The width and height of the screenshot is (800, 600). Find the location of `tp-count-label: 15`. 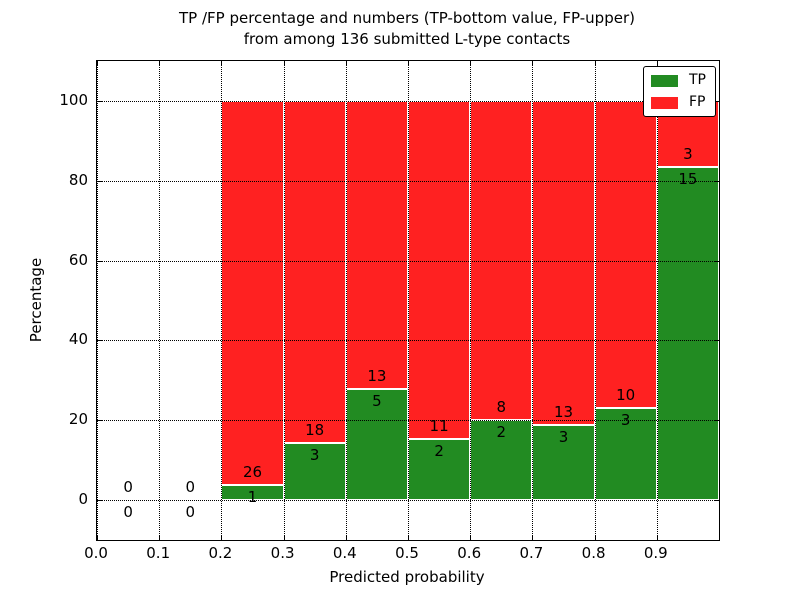

tp-count-label: 15 is located at coordinates (688, 179).